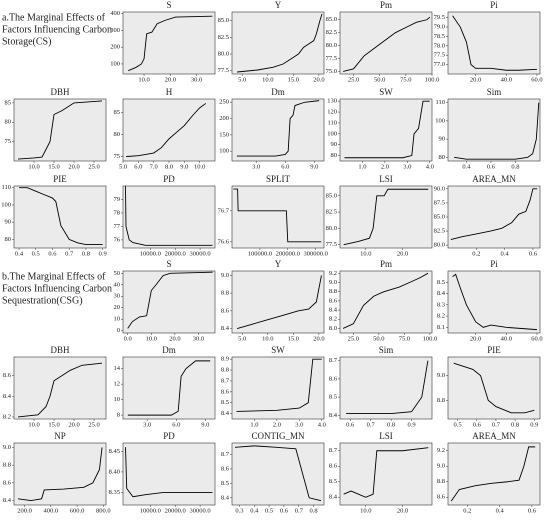 This screenshot has height=520, width=550. Describe the element at coordinates (117, 226) in the screenshot. I see `y-tick-label: 77` at that location.